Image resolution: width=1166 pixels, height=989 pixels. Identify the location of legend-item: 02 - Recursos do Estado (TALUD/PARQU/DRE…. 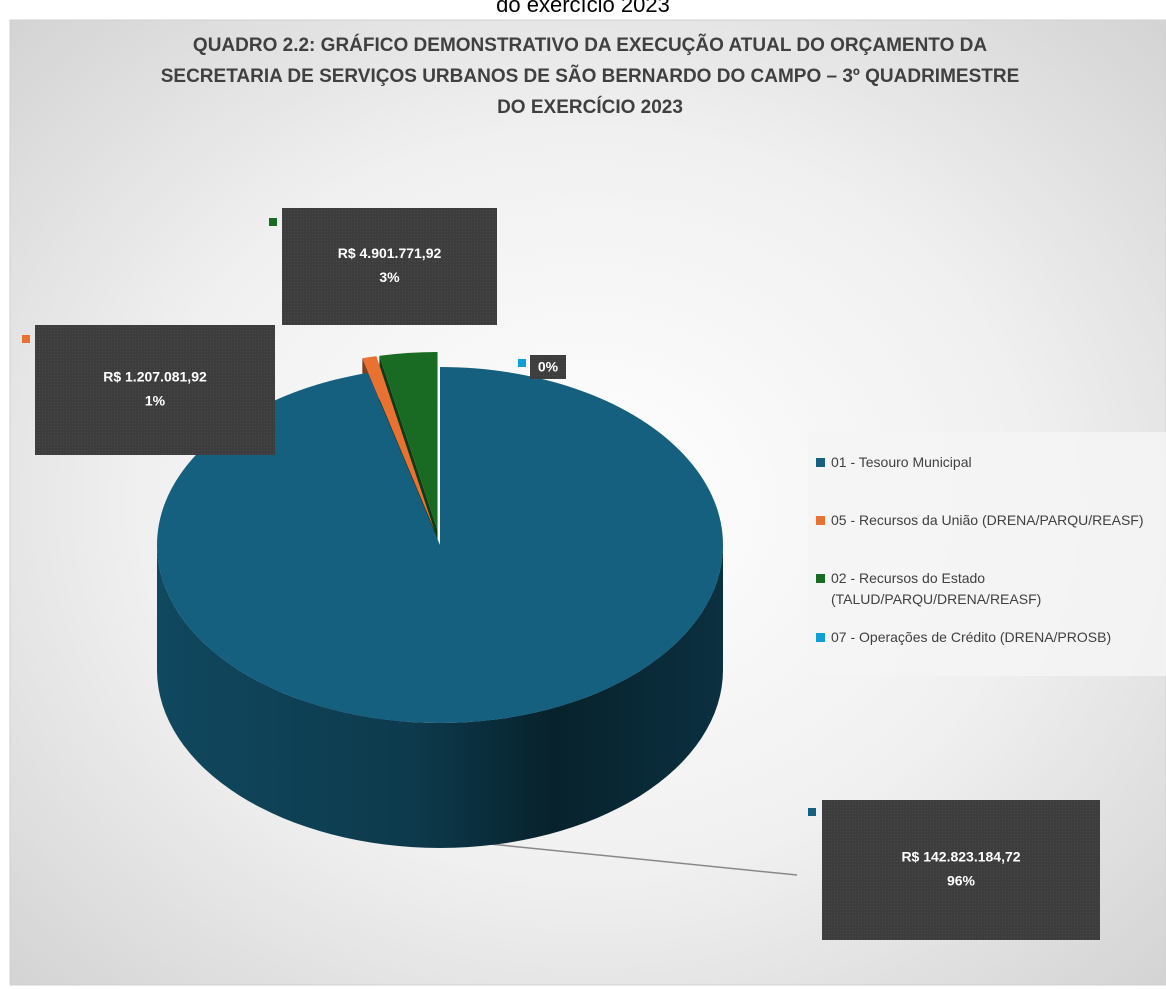
(981, 589).